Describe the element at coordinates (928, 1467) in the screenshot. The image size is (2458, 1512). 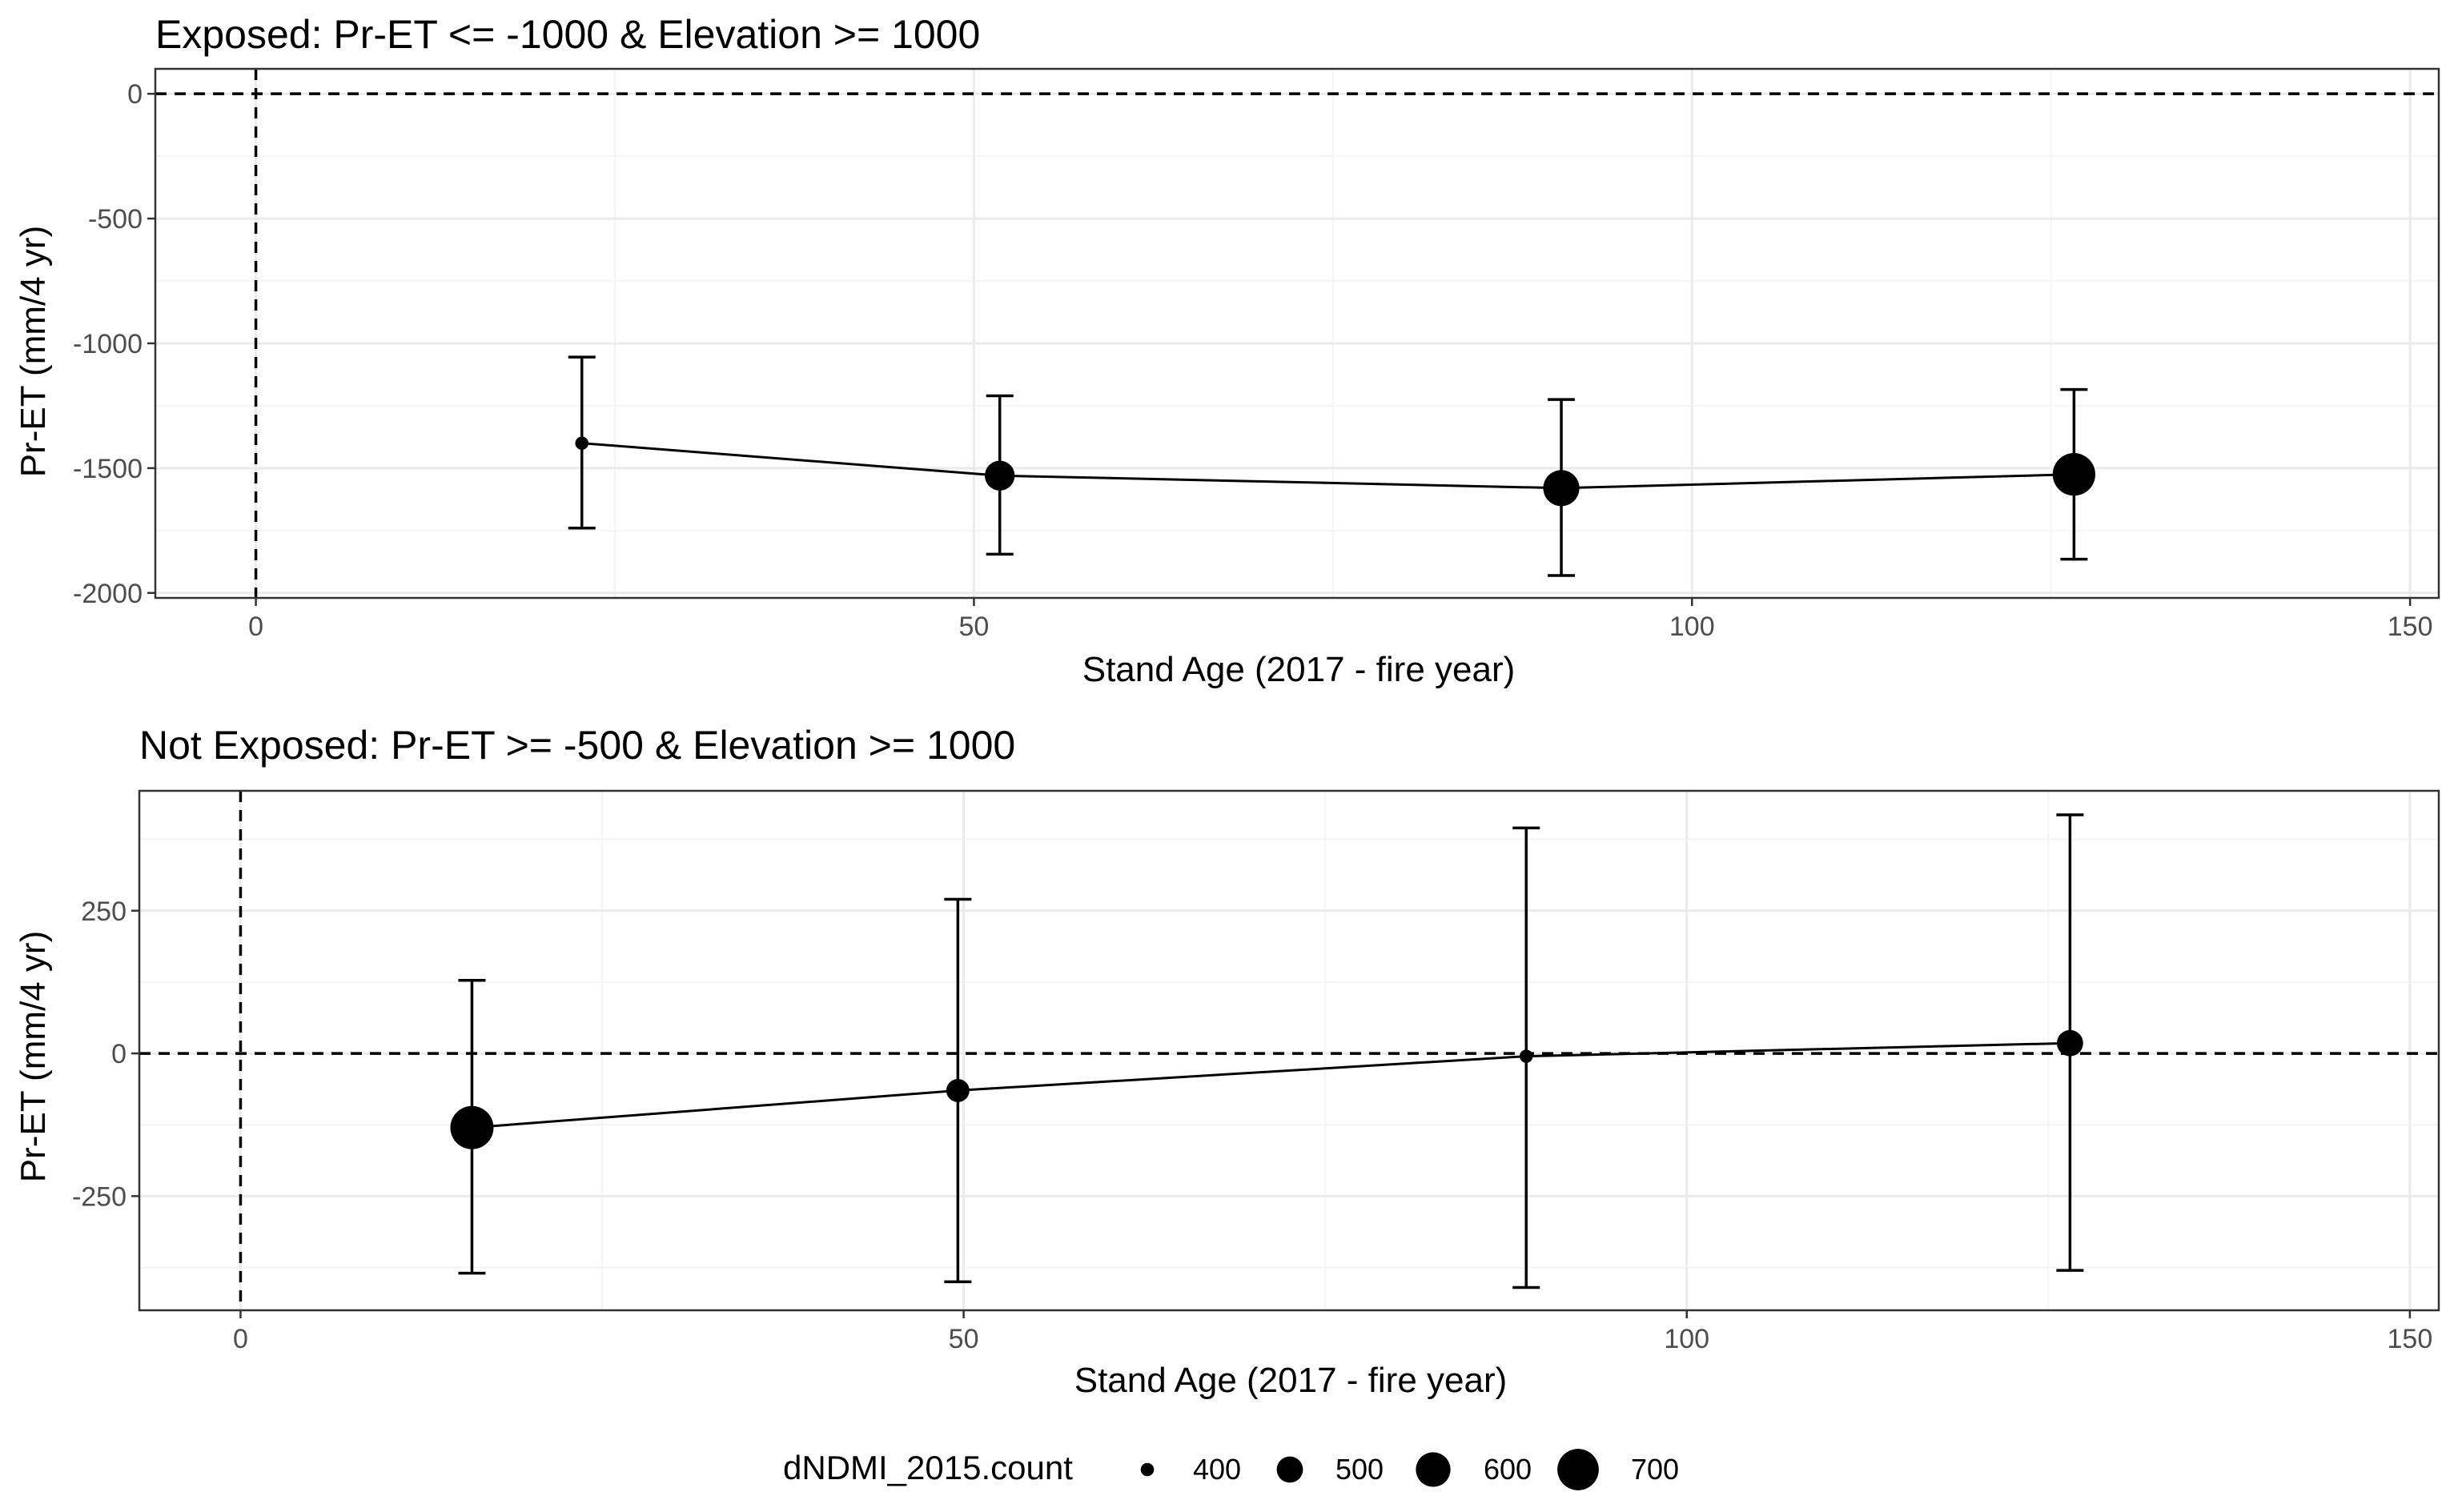
I see `legend-title: dNDMI_2015.count` at that location.